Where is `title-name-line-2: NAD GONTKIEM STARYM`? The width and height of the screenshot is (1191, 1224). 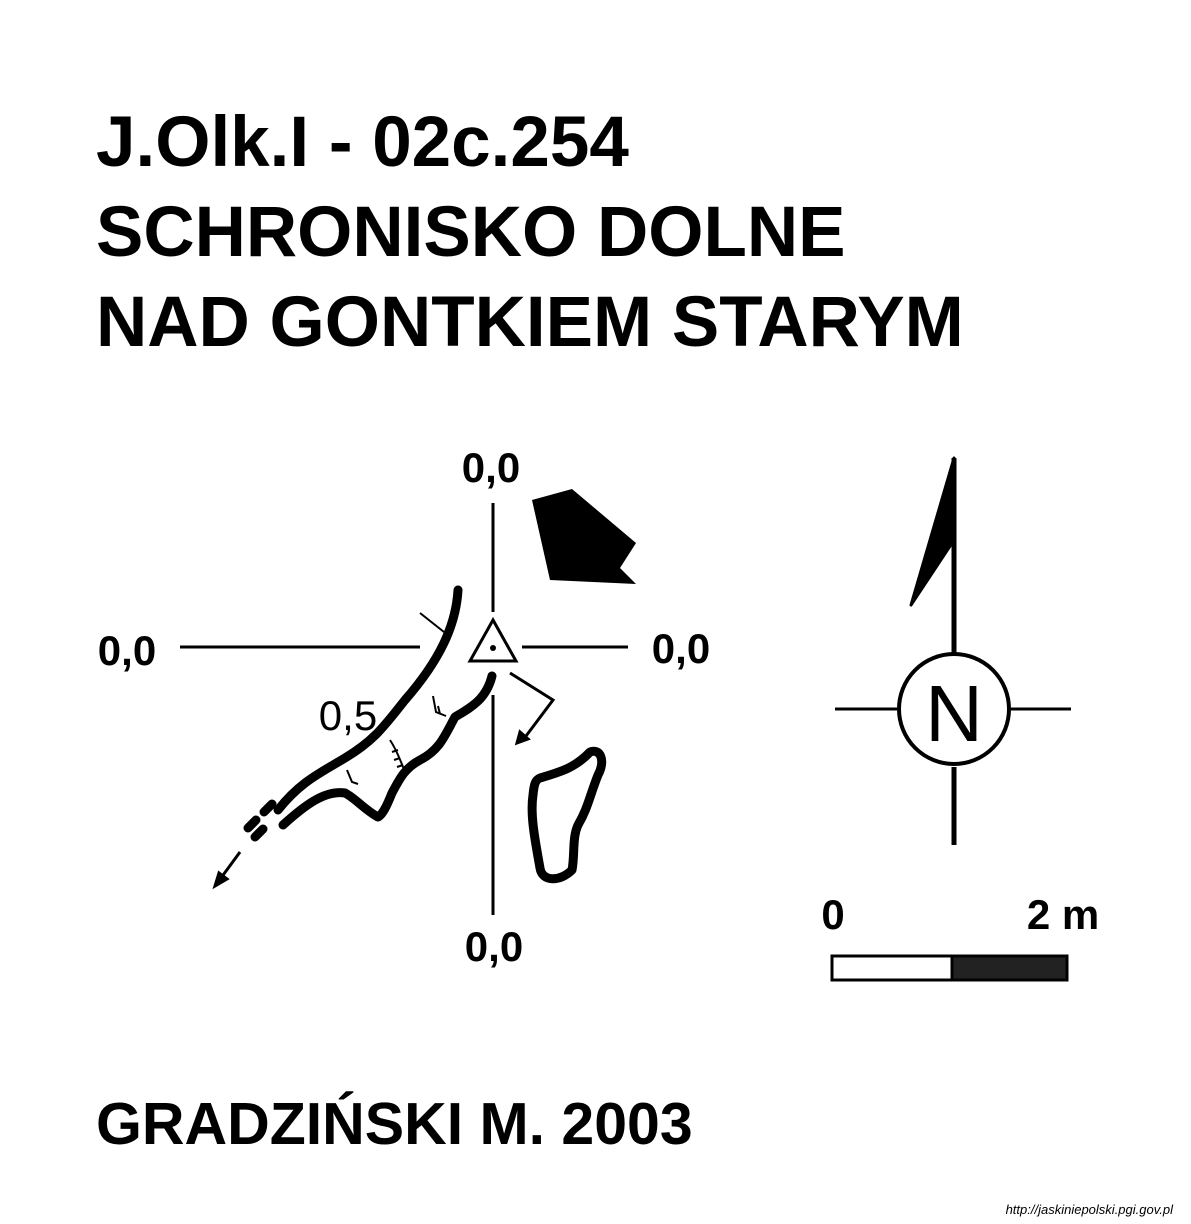 title-name-line-2: NAD GONTKIEM STARYM is located at coordinates (530, 322).